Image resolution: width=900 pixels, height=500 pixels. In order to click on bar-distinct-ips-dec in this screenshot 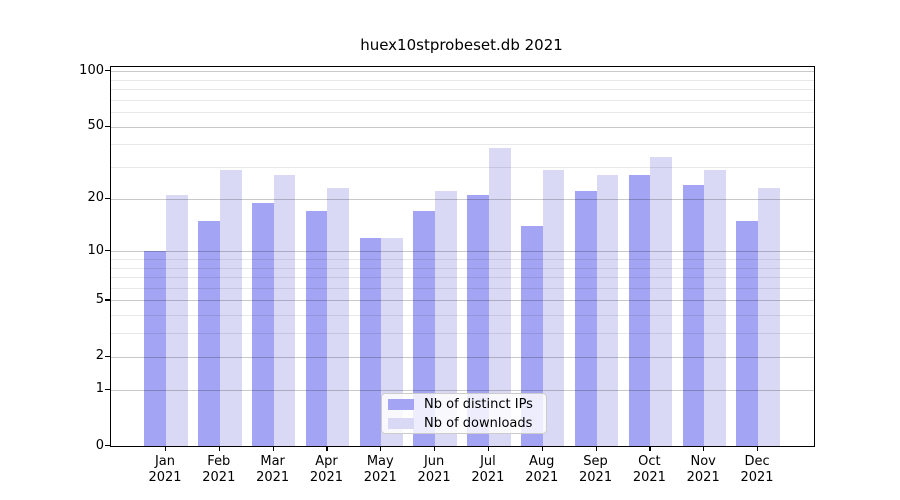, I will do `click(747, 333)`.